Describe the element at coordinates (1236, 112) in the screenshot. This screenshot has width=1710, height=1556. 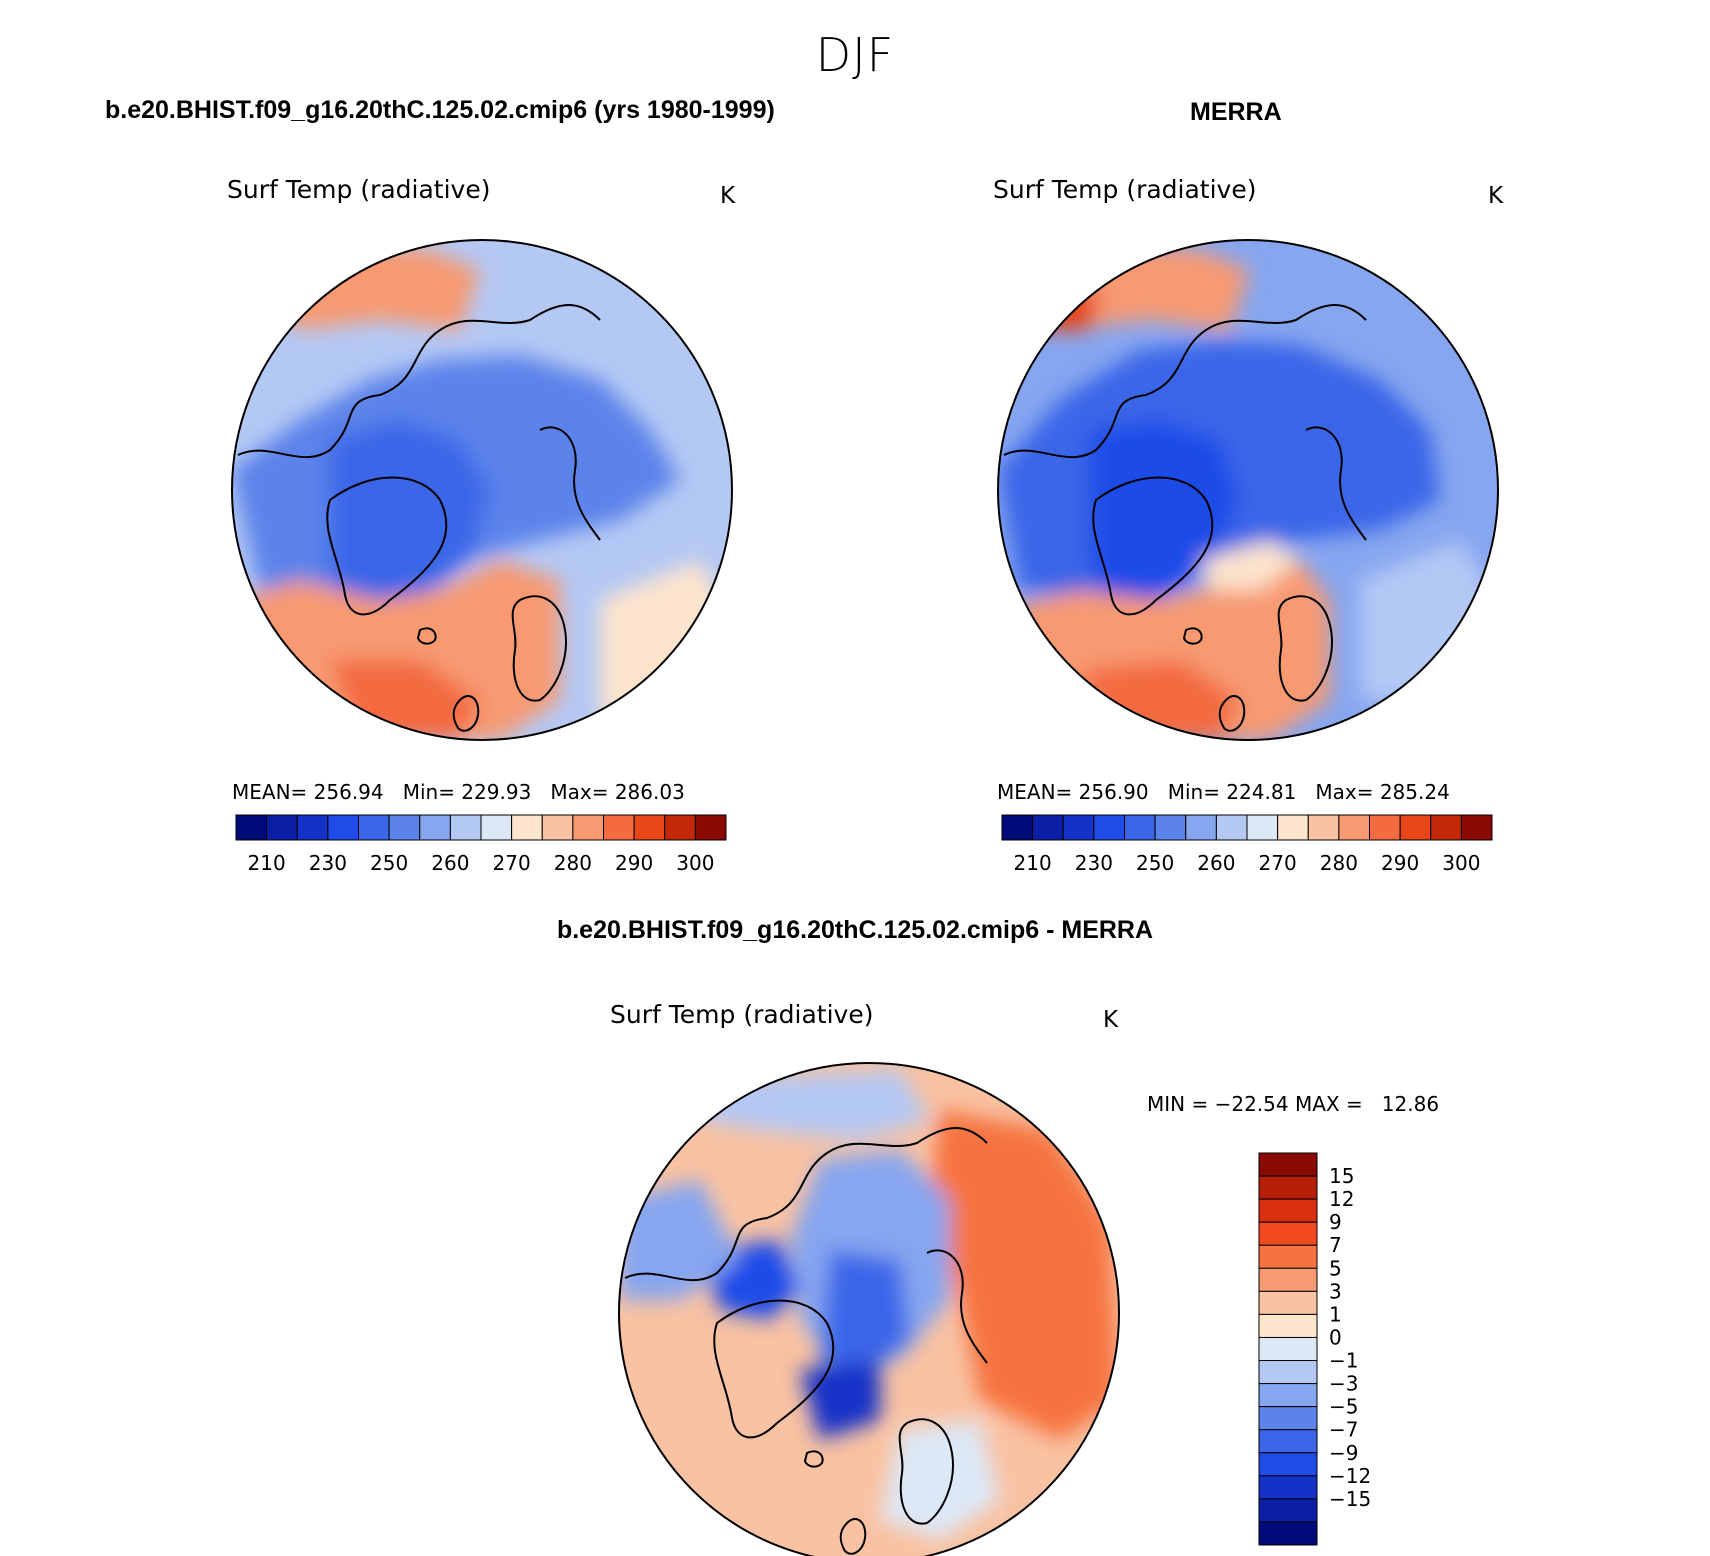
I see `right-panel-title: MERRA` at that location.